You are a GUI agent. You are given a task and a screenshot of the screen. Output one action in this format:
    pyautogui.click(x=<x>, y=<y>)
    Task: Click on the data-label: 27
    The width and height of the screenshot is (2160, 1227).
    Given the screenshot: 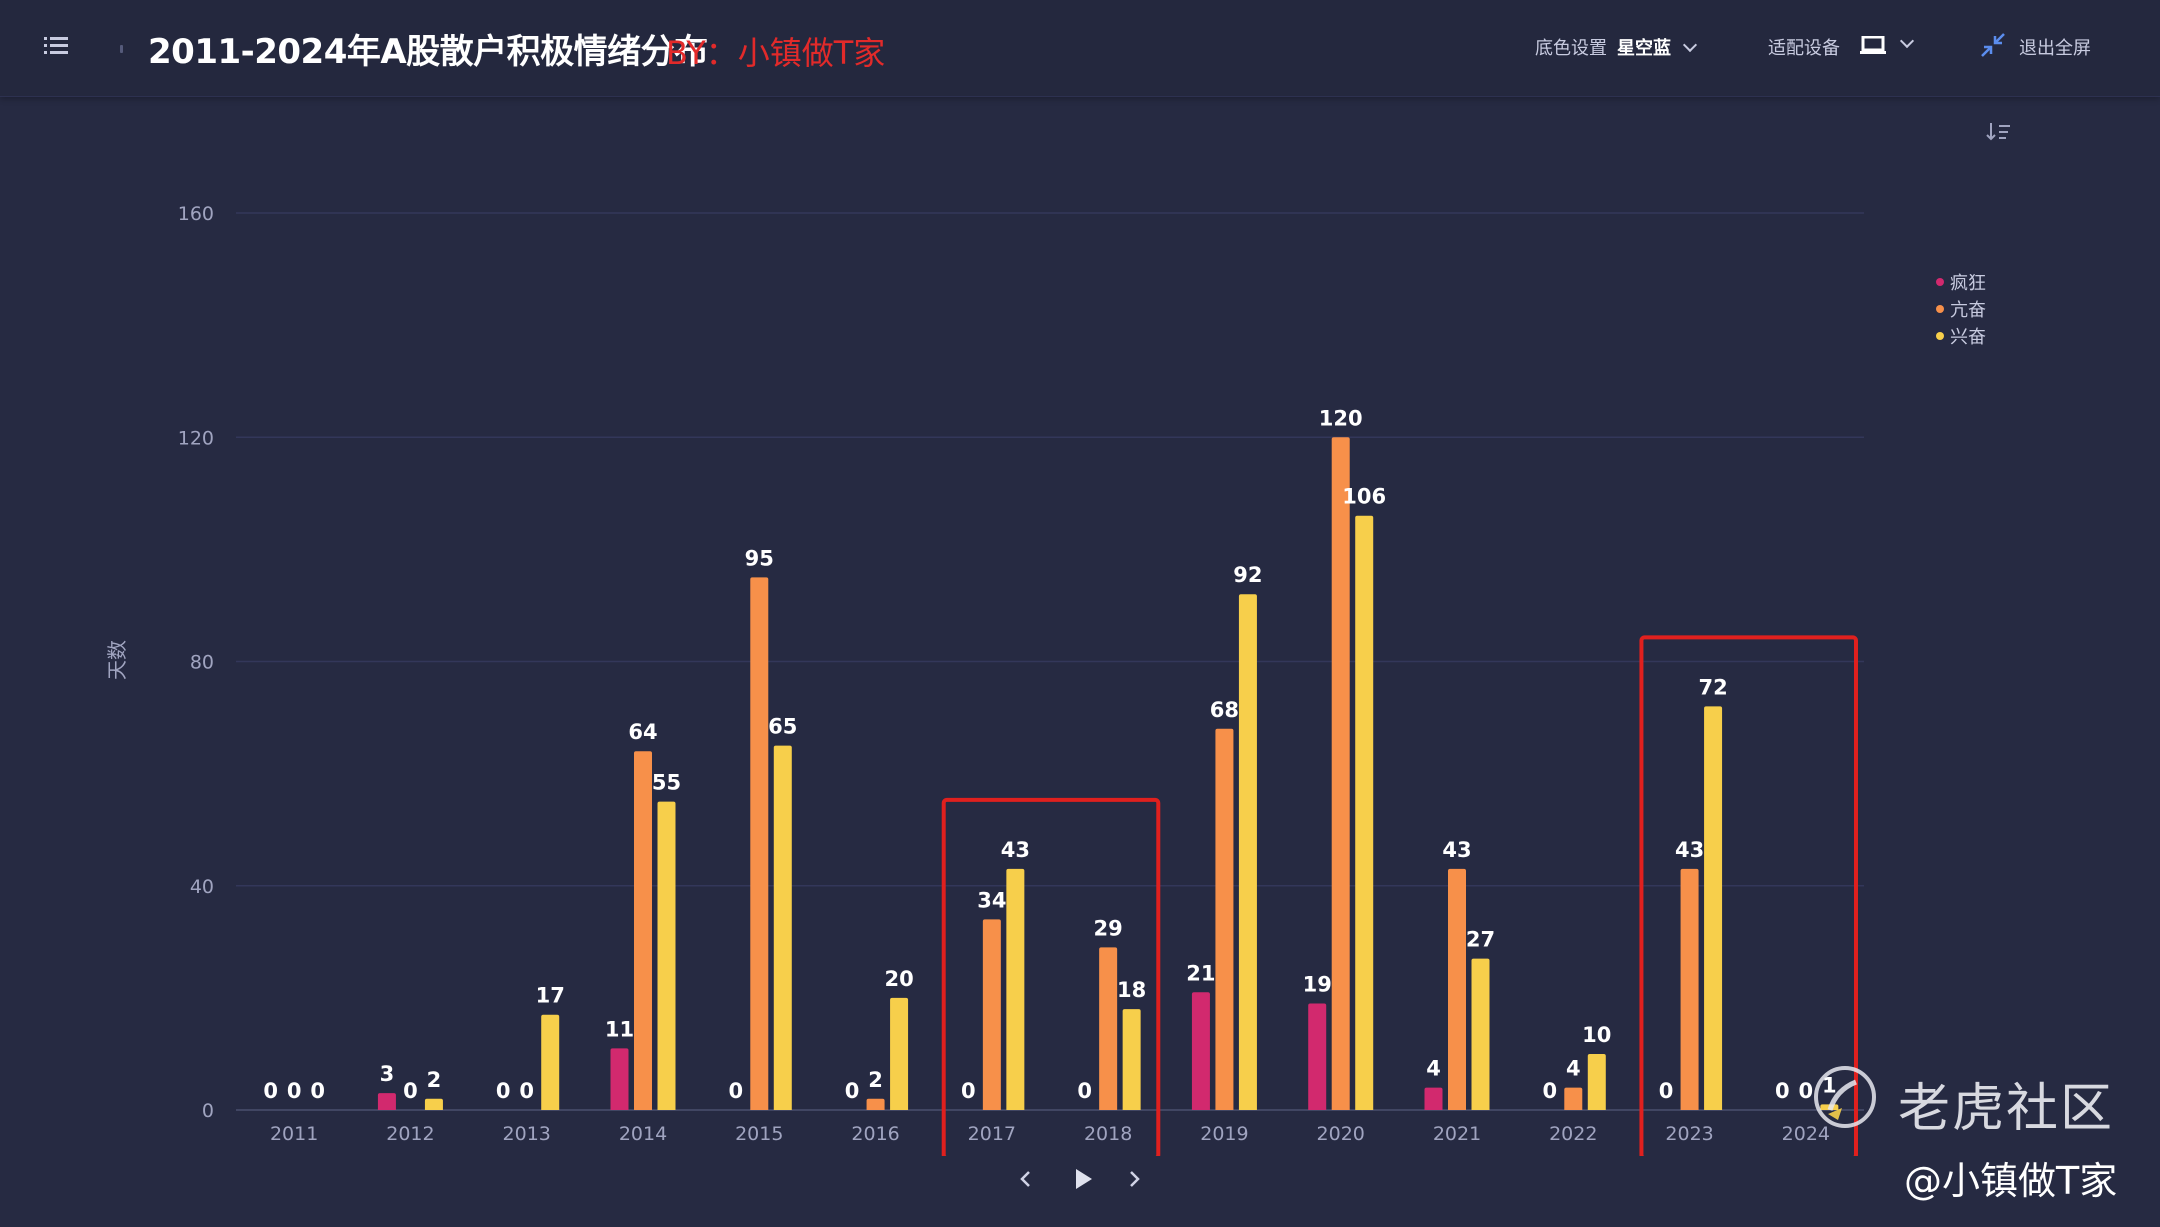 What is the action you would take?
    pyautogui.click(x=1480, y=940)
    